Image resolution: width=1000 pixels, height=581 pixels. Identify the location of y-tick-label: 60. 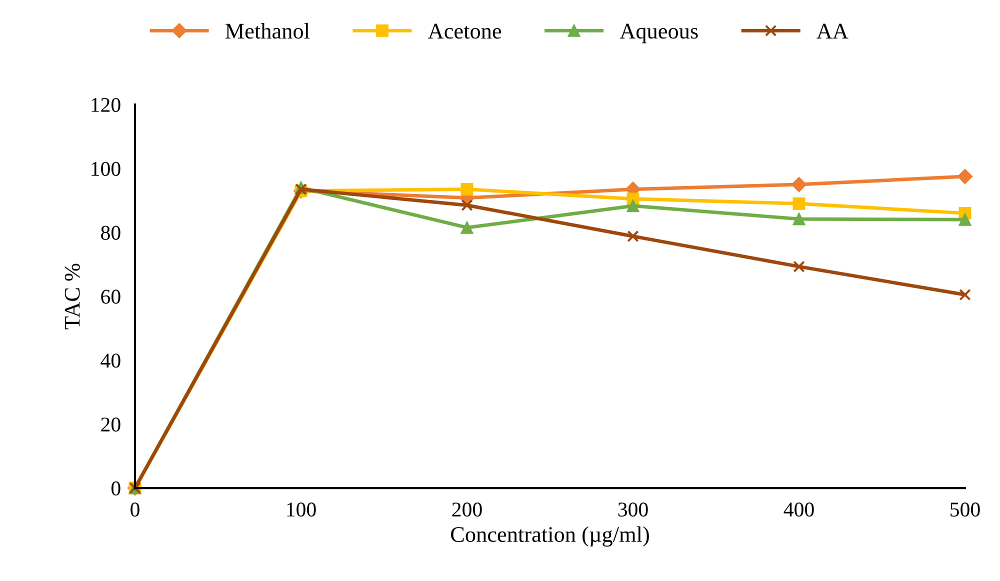
(110, 297).